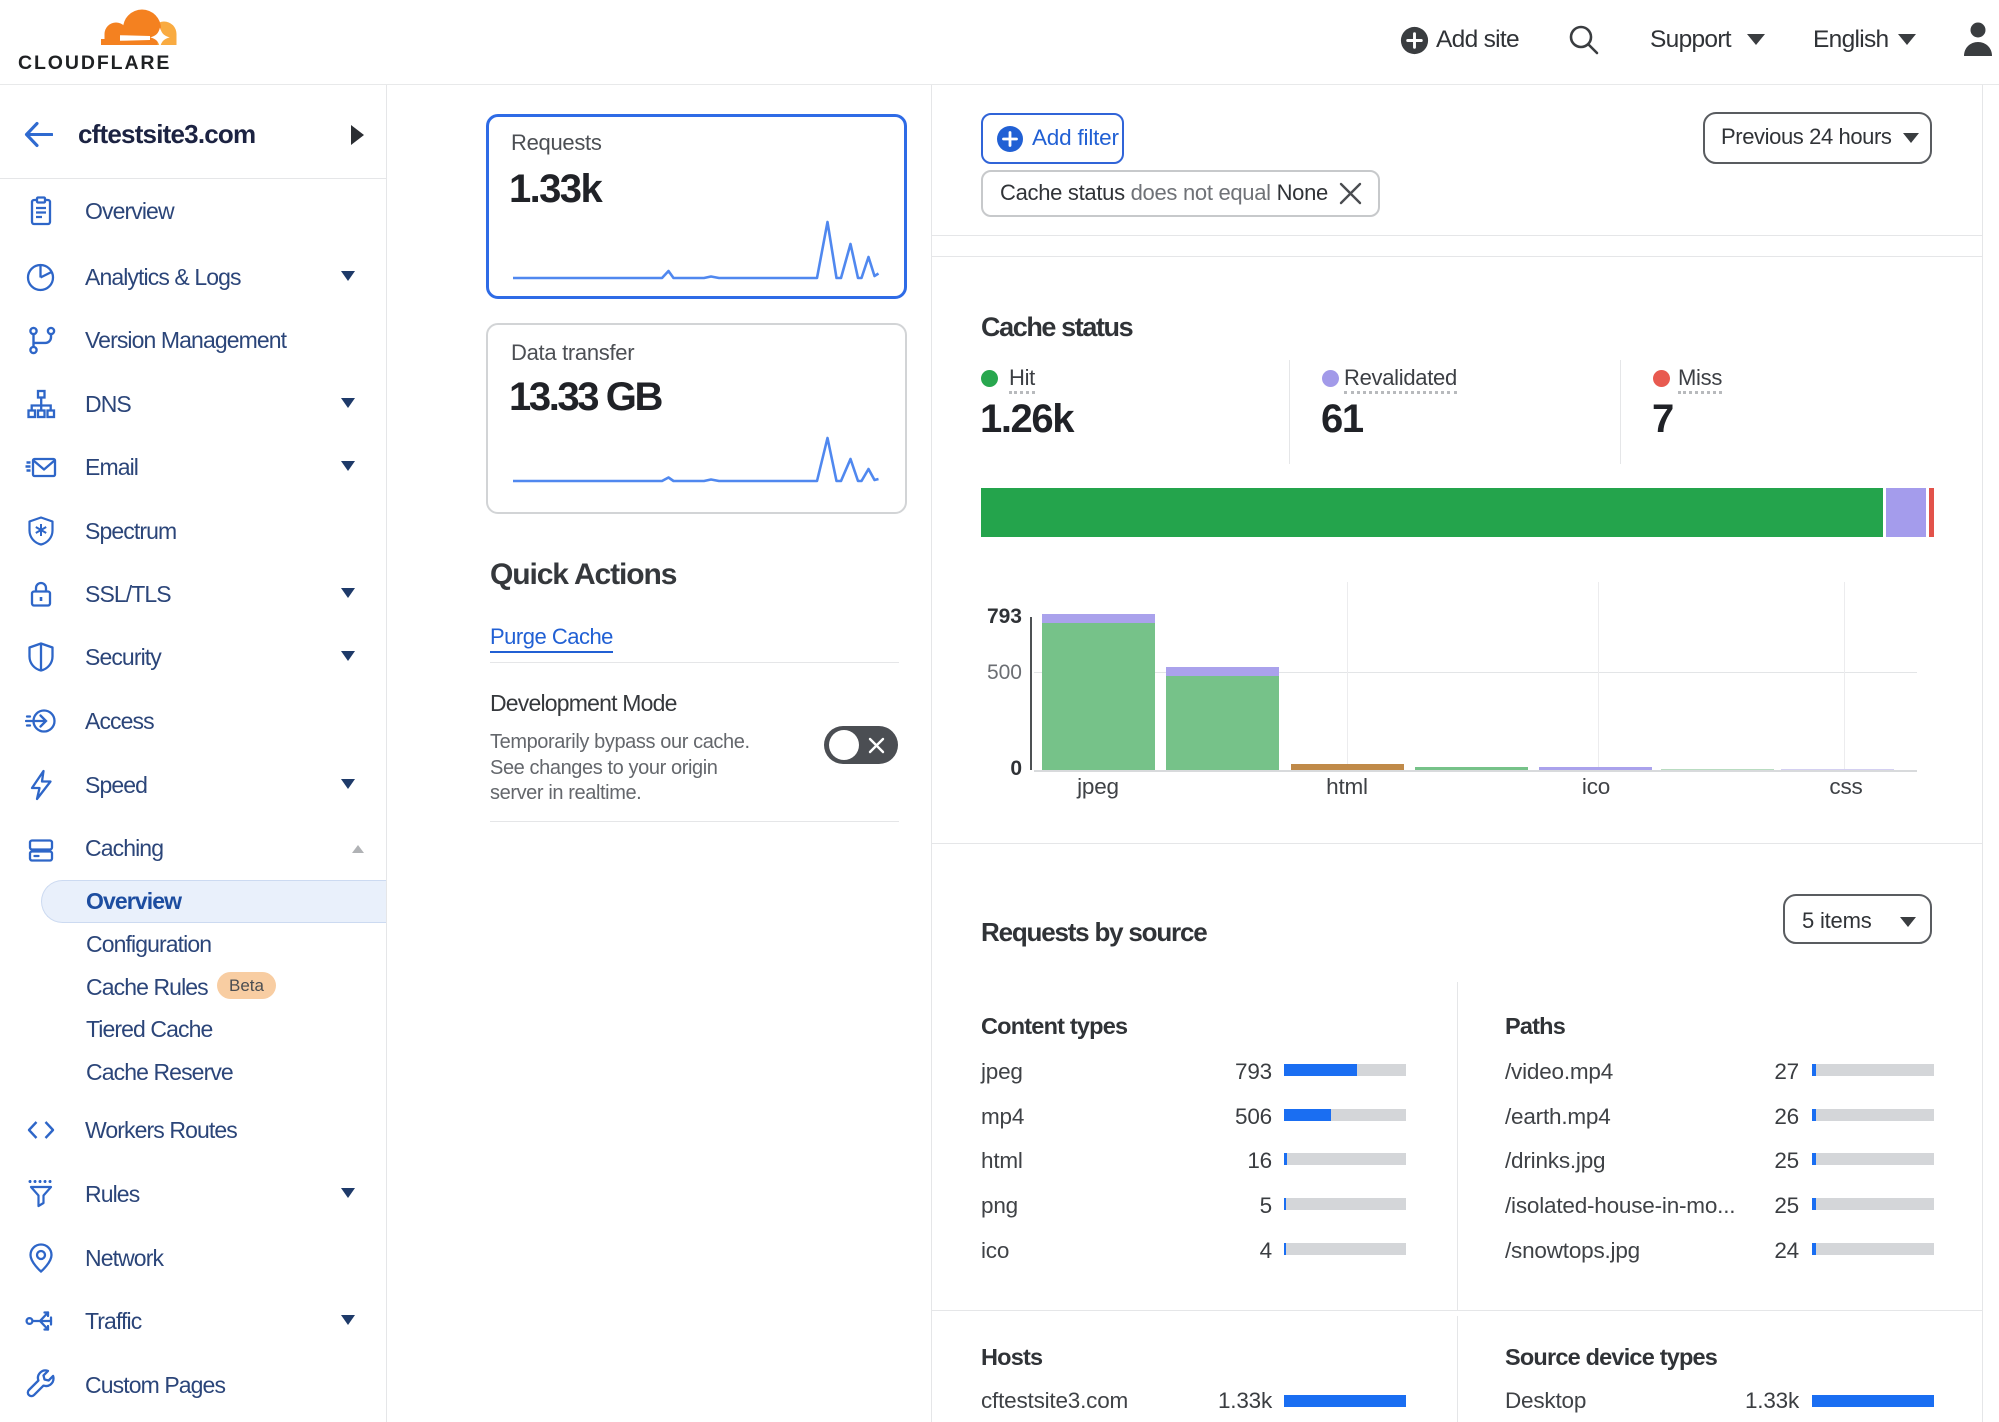 The image size is (1999, 1422). I want to click on svg-text: CLOUDFLARE, so click(94, 63).